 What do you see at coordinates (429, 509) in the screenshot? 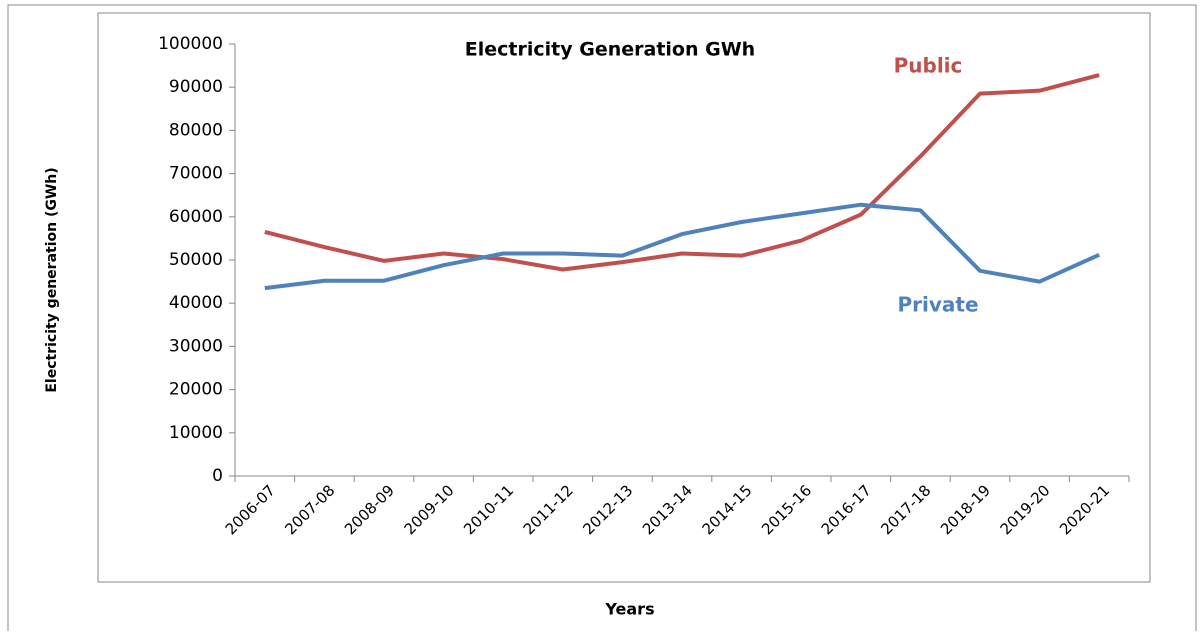
I see `x-tick-label: 2009-10` at bounding box center [429, 509].